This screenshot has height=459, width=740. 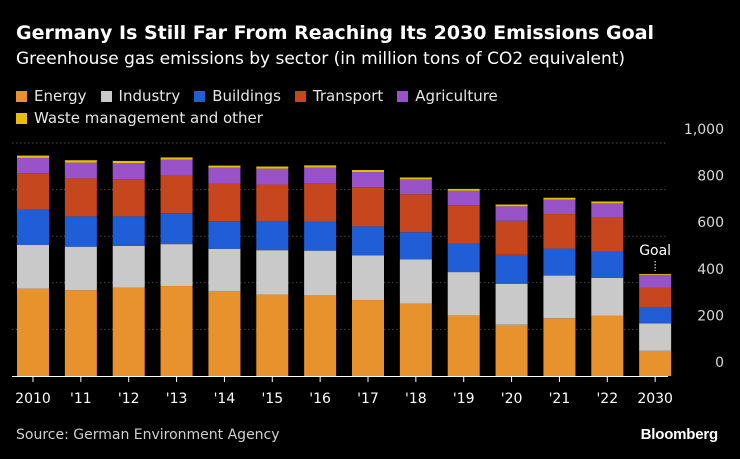 I want to click on legend-item-buildings: Buildings, so click(x=237, y=96).